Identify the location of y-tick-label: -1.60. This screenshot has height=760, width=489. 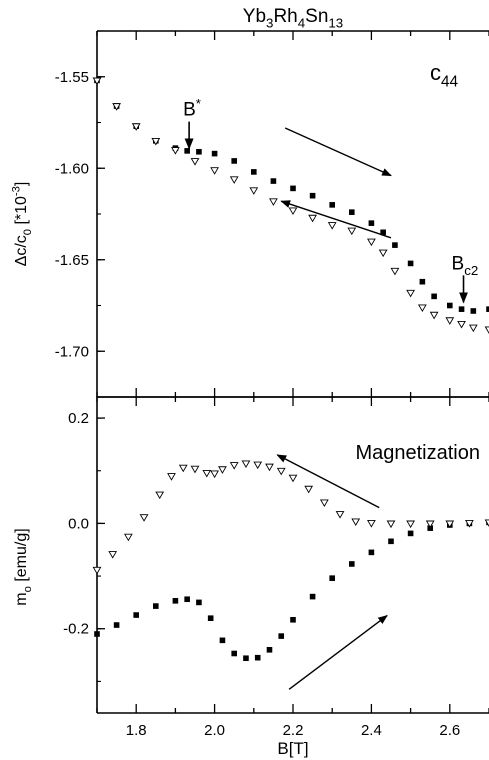
(72, 168).